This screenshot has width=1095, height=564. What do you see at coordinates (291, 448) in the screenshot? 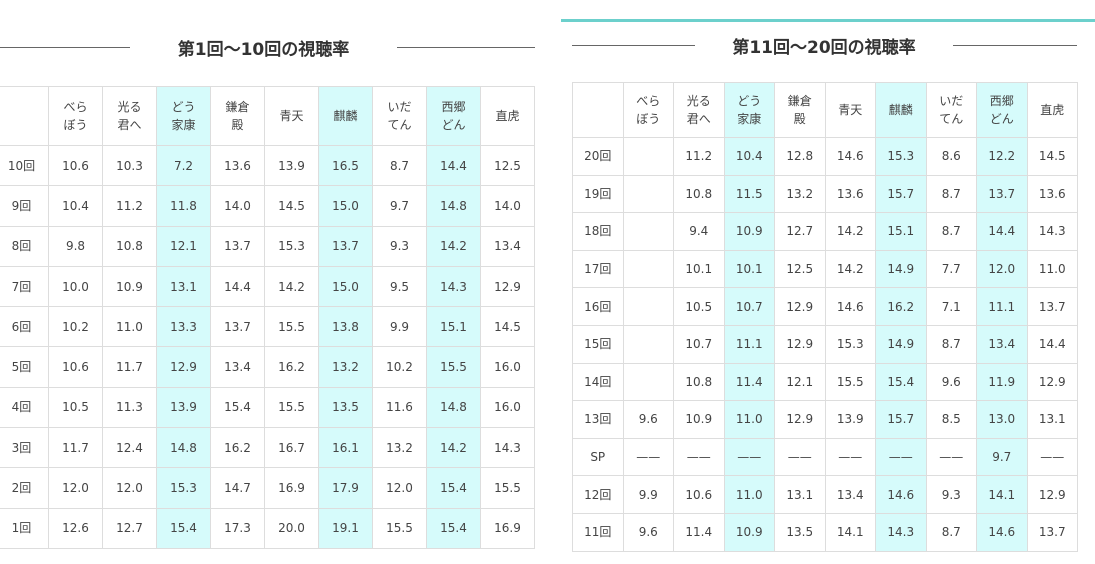
I see `cell: 16.7` at bounding box center [291, 448].